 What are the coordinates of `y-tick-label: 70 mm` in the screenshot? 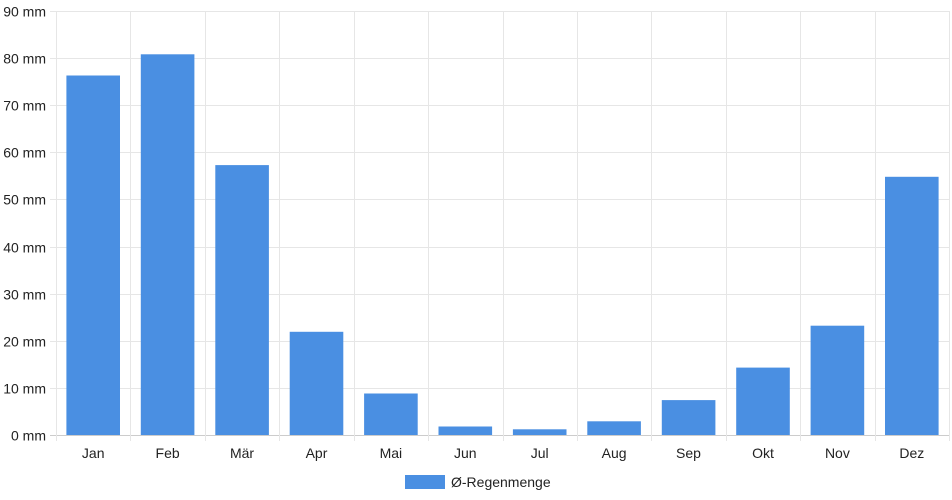 It's located at (24, 106).